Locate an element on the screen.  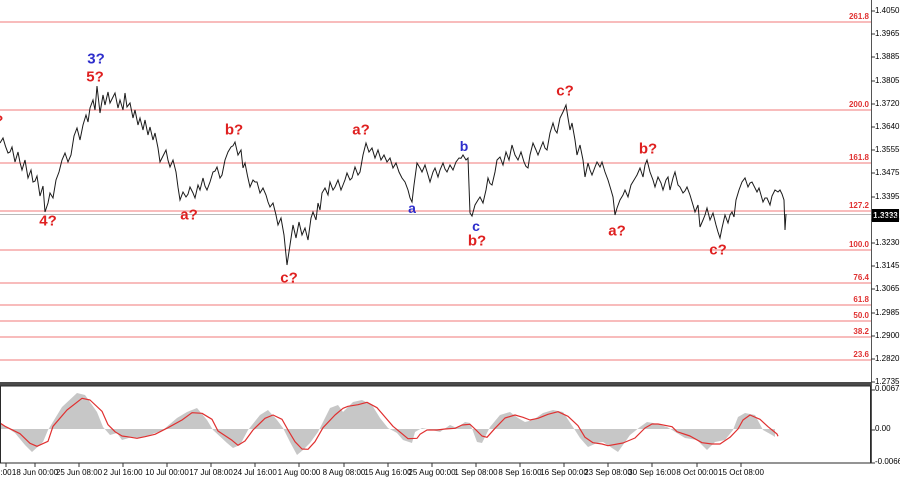
oscillator-signal-line is located at coordinates (389, 423).